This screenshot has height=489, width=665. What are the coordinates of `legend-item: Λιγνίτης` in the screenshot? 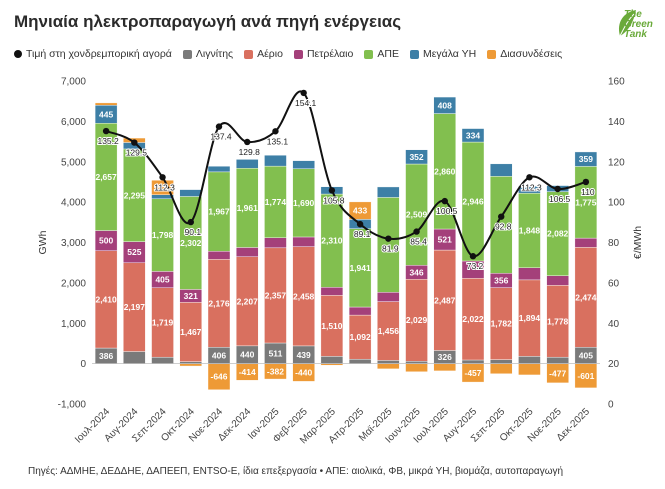 It's located at (207, 54).